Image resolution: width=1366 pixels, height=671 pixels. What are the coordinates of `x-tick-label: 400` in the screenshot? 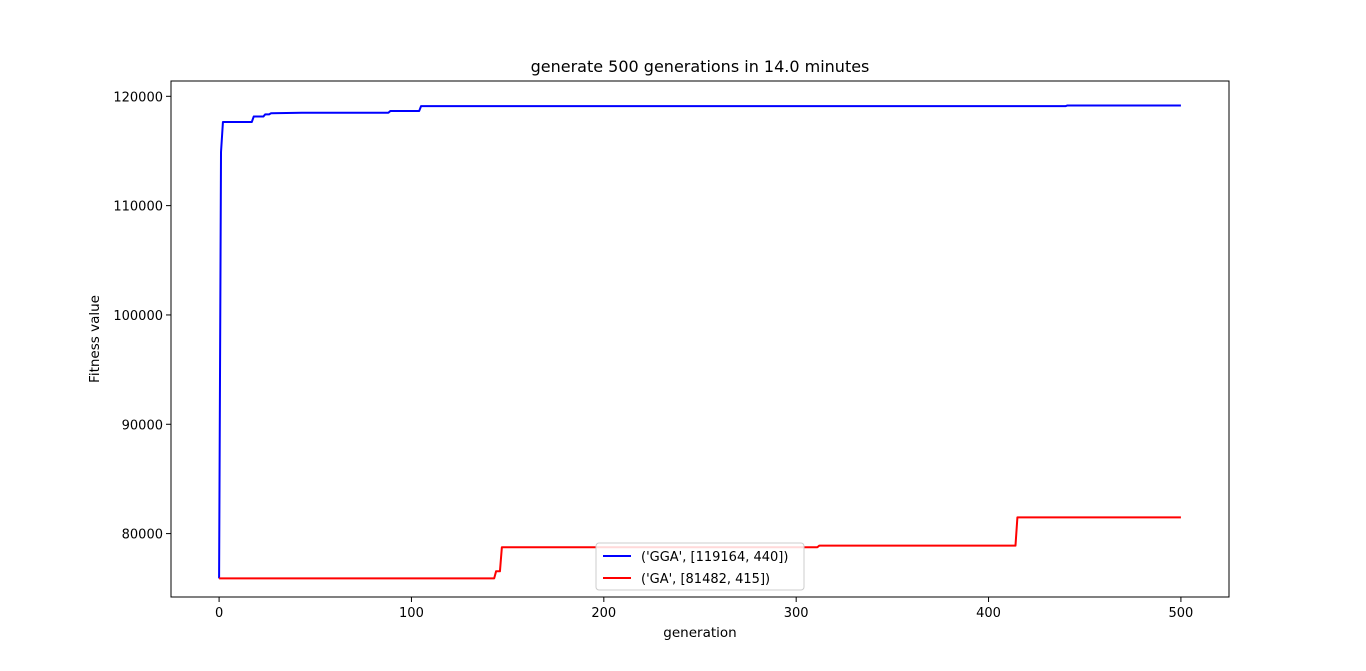 It's located at (988, 613).